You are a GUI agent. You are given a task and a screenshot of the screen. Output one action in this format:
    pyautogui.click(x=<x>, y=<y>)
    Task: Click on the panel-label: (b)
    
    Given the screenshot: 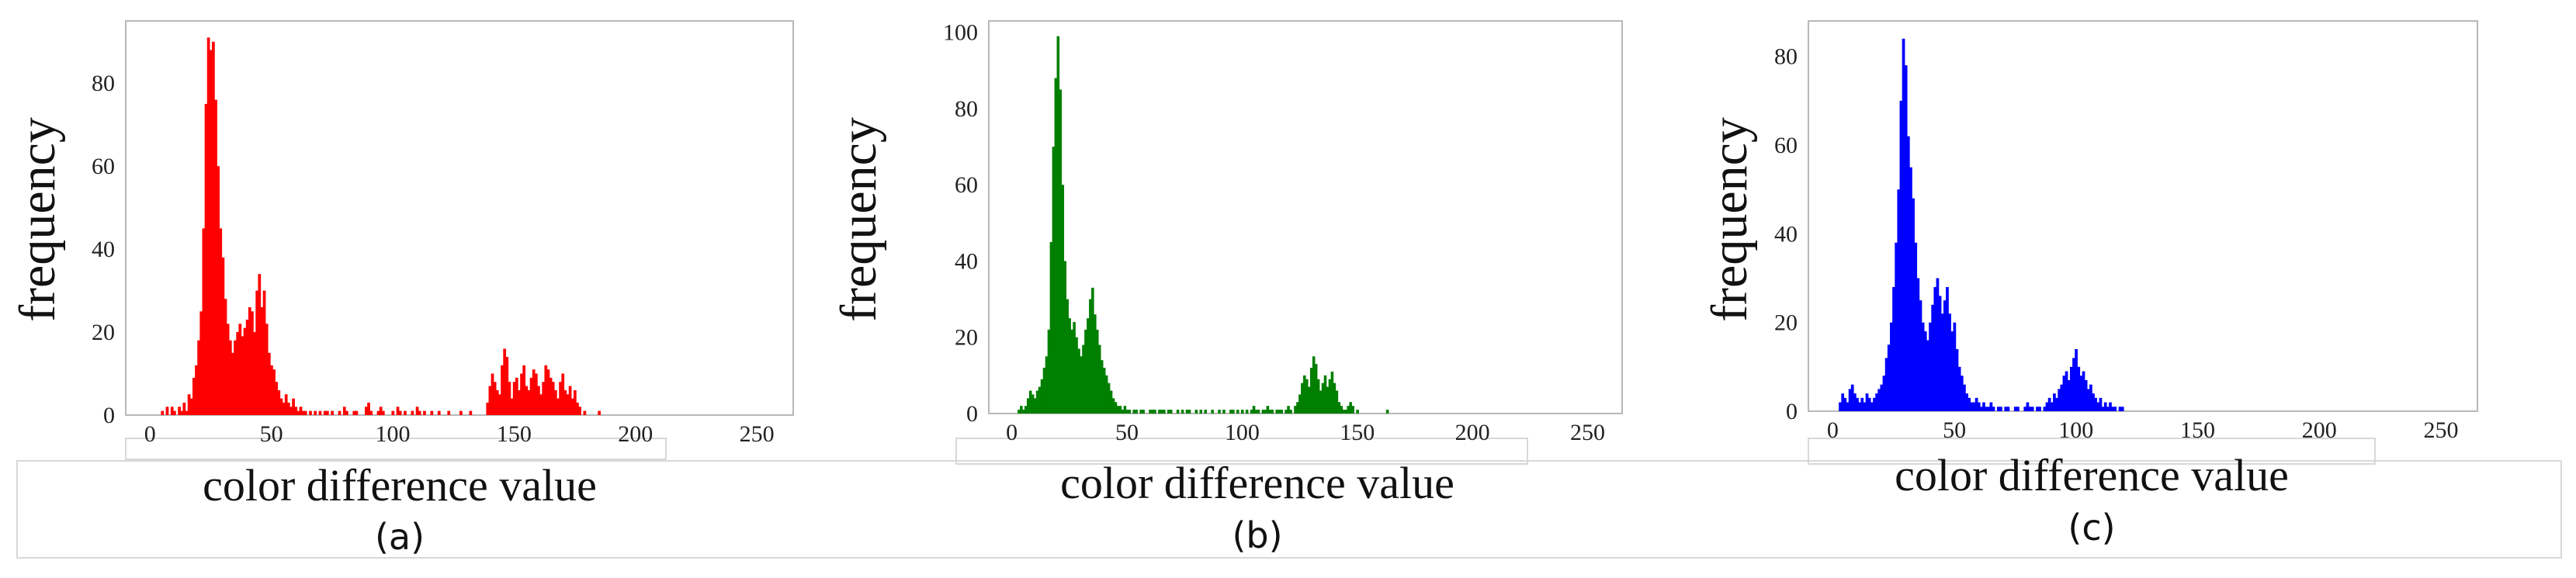 What is the action you would take?
    pyautogui.click(x=1257, y=535)
    